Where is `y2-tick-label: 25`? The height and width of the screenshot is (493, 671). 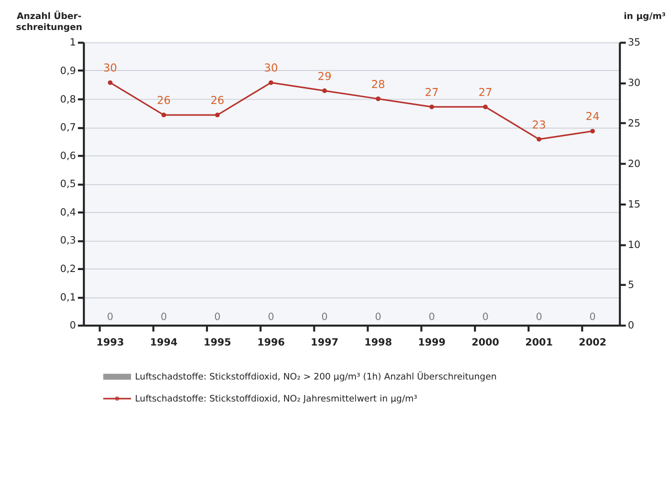
y2-tick-label: 25 is located at coordinates (634, 124).